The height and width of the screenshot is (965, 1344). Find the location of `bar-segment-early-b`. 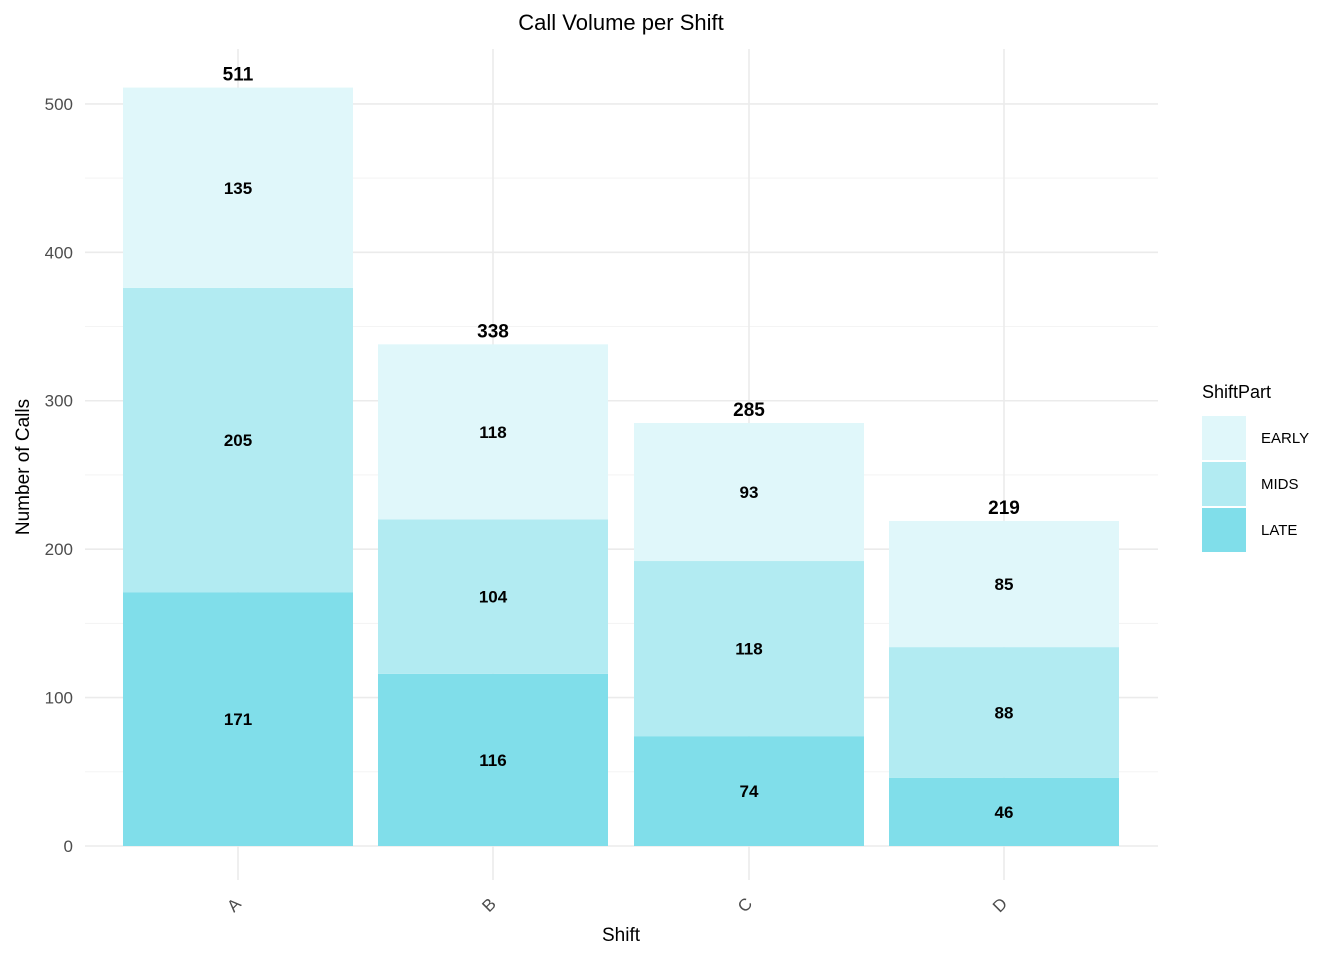

bar-segment-early-b is located at coordinates (493, 432).